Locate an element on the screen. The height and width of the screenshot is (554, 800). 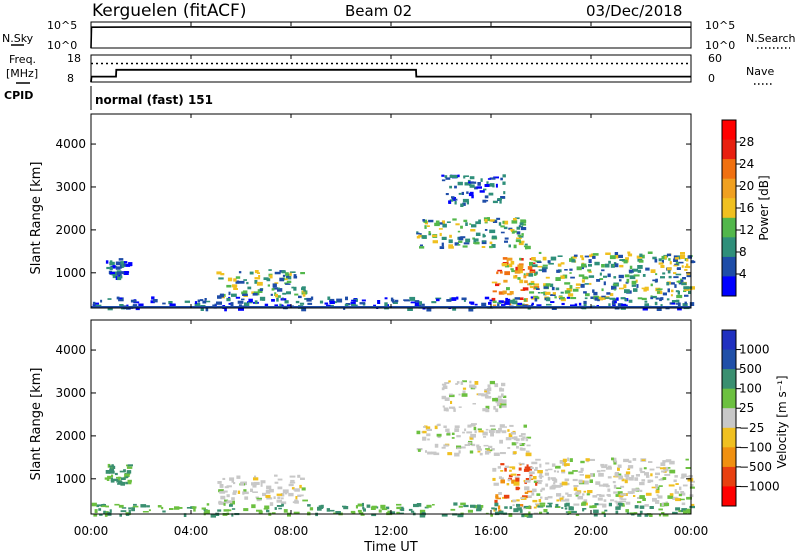
colorbar-tick-label: 500 is located at coordinates (750, 369).